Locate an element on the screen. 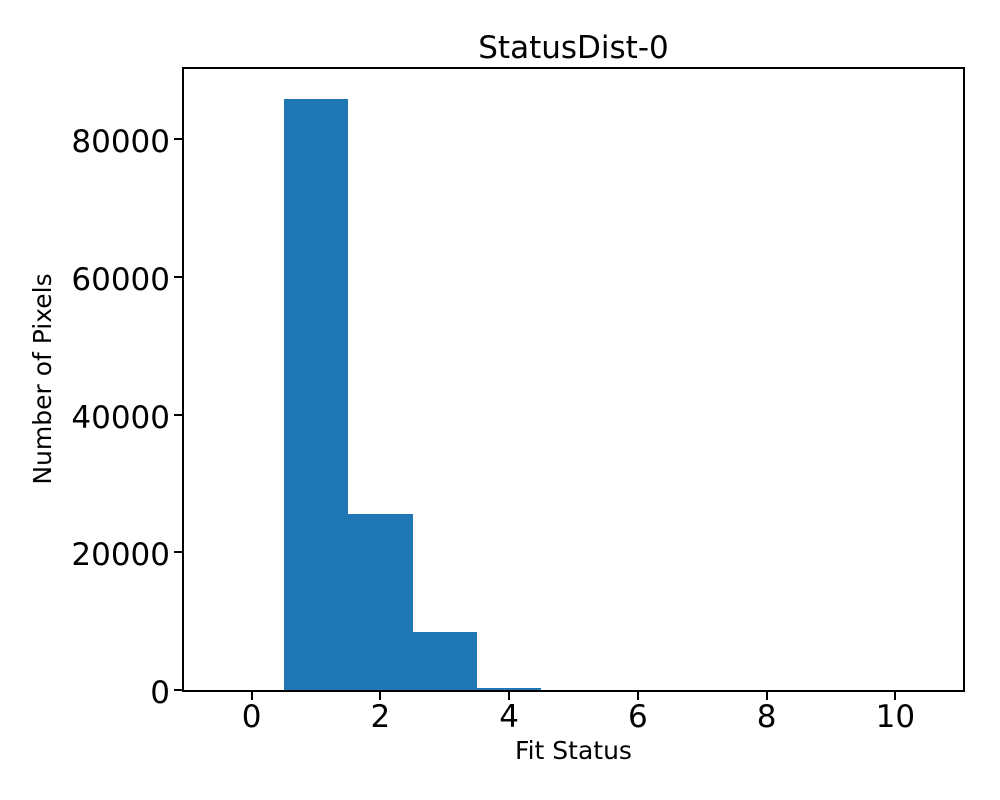 This screenshot has width=1000, height=800. x-tick-label: 8 is located at coordinates (766, 717).